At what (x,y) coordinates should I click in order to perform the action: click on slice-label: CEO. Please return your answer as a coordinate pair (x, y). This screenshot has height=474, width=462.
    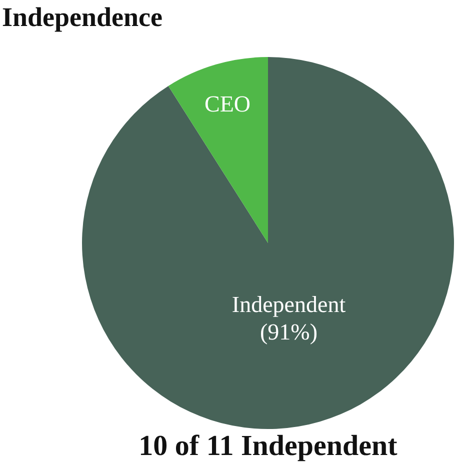
    Looking at the image, I should click on (227, 104).